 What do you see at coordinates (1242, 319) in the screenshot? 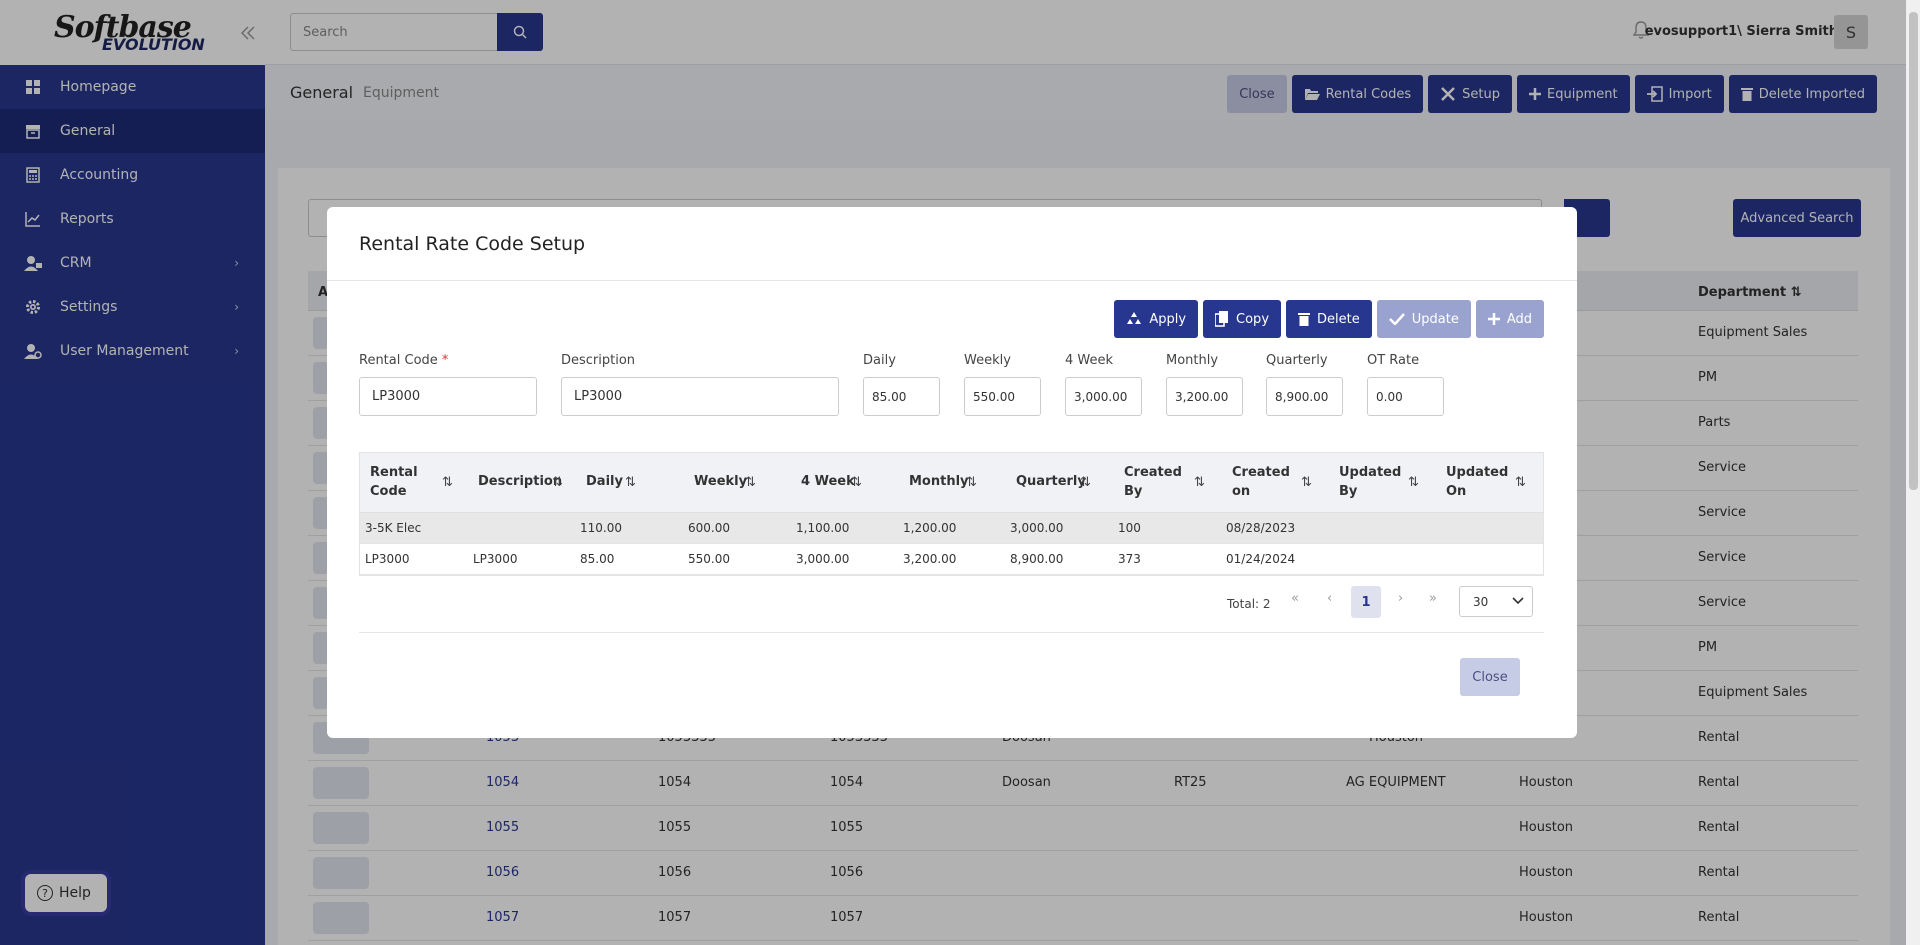
I see `copy-button: Copy` at bounding box center [1242, 319].